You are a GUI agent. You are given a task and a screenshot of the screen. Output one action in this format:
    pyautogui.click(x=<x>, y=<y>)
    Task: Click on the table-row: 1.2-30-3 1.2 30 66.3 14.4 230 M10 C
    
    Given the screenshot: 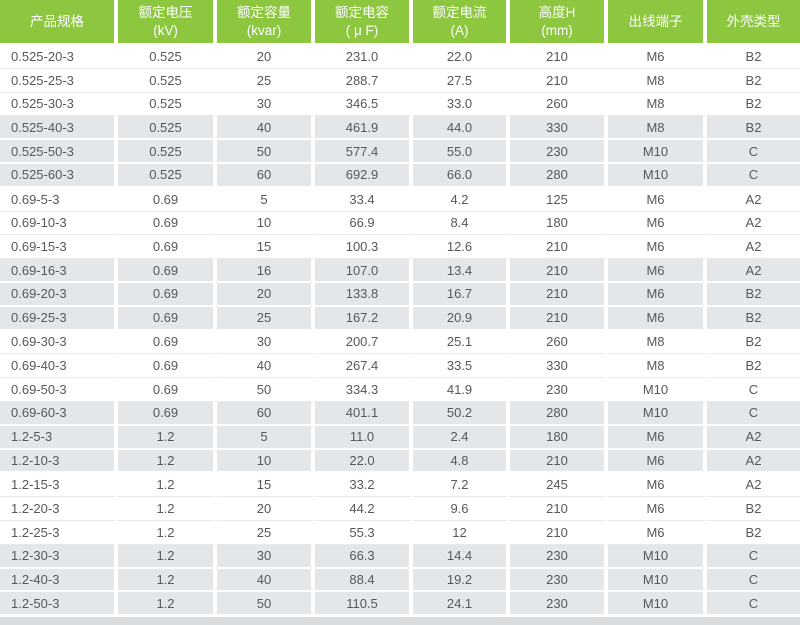 What is the action you would take?
    pyautogui.click(x=400, y=556)
    